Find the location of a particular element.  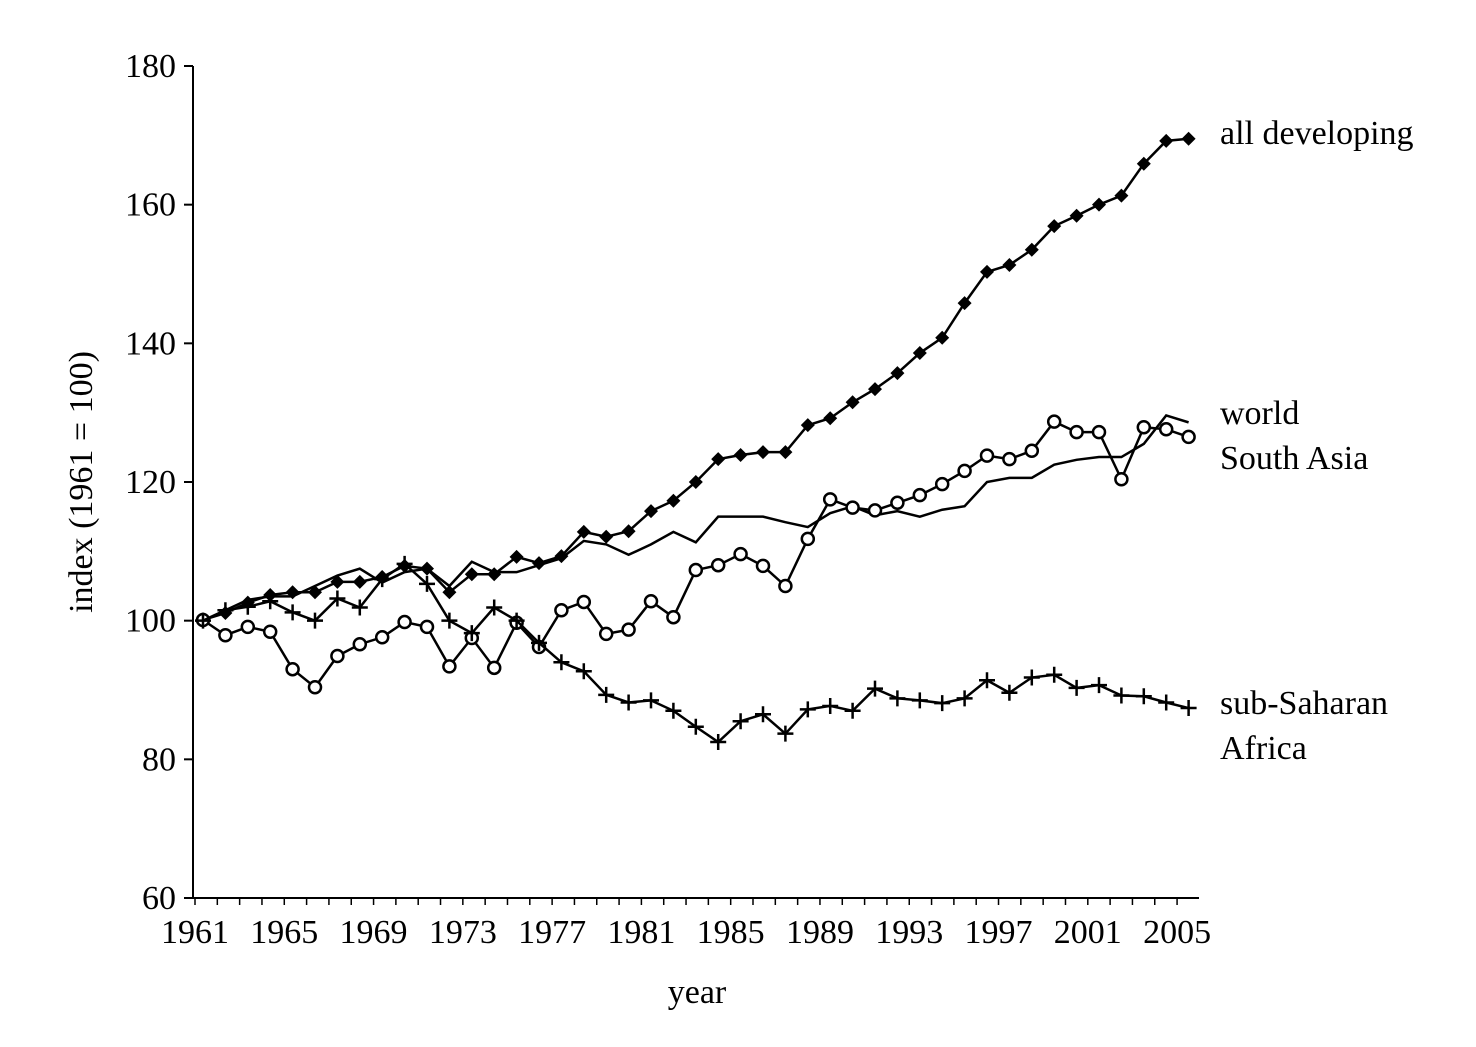

y-tick-label: 180 is located at coordinates (150, 66).